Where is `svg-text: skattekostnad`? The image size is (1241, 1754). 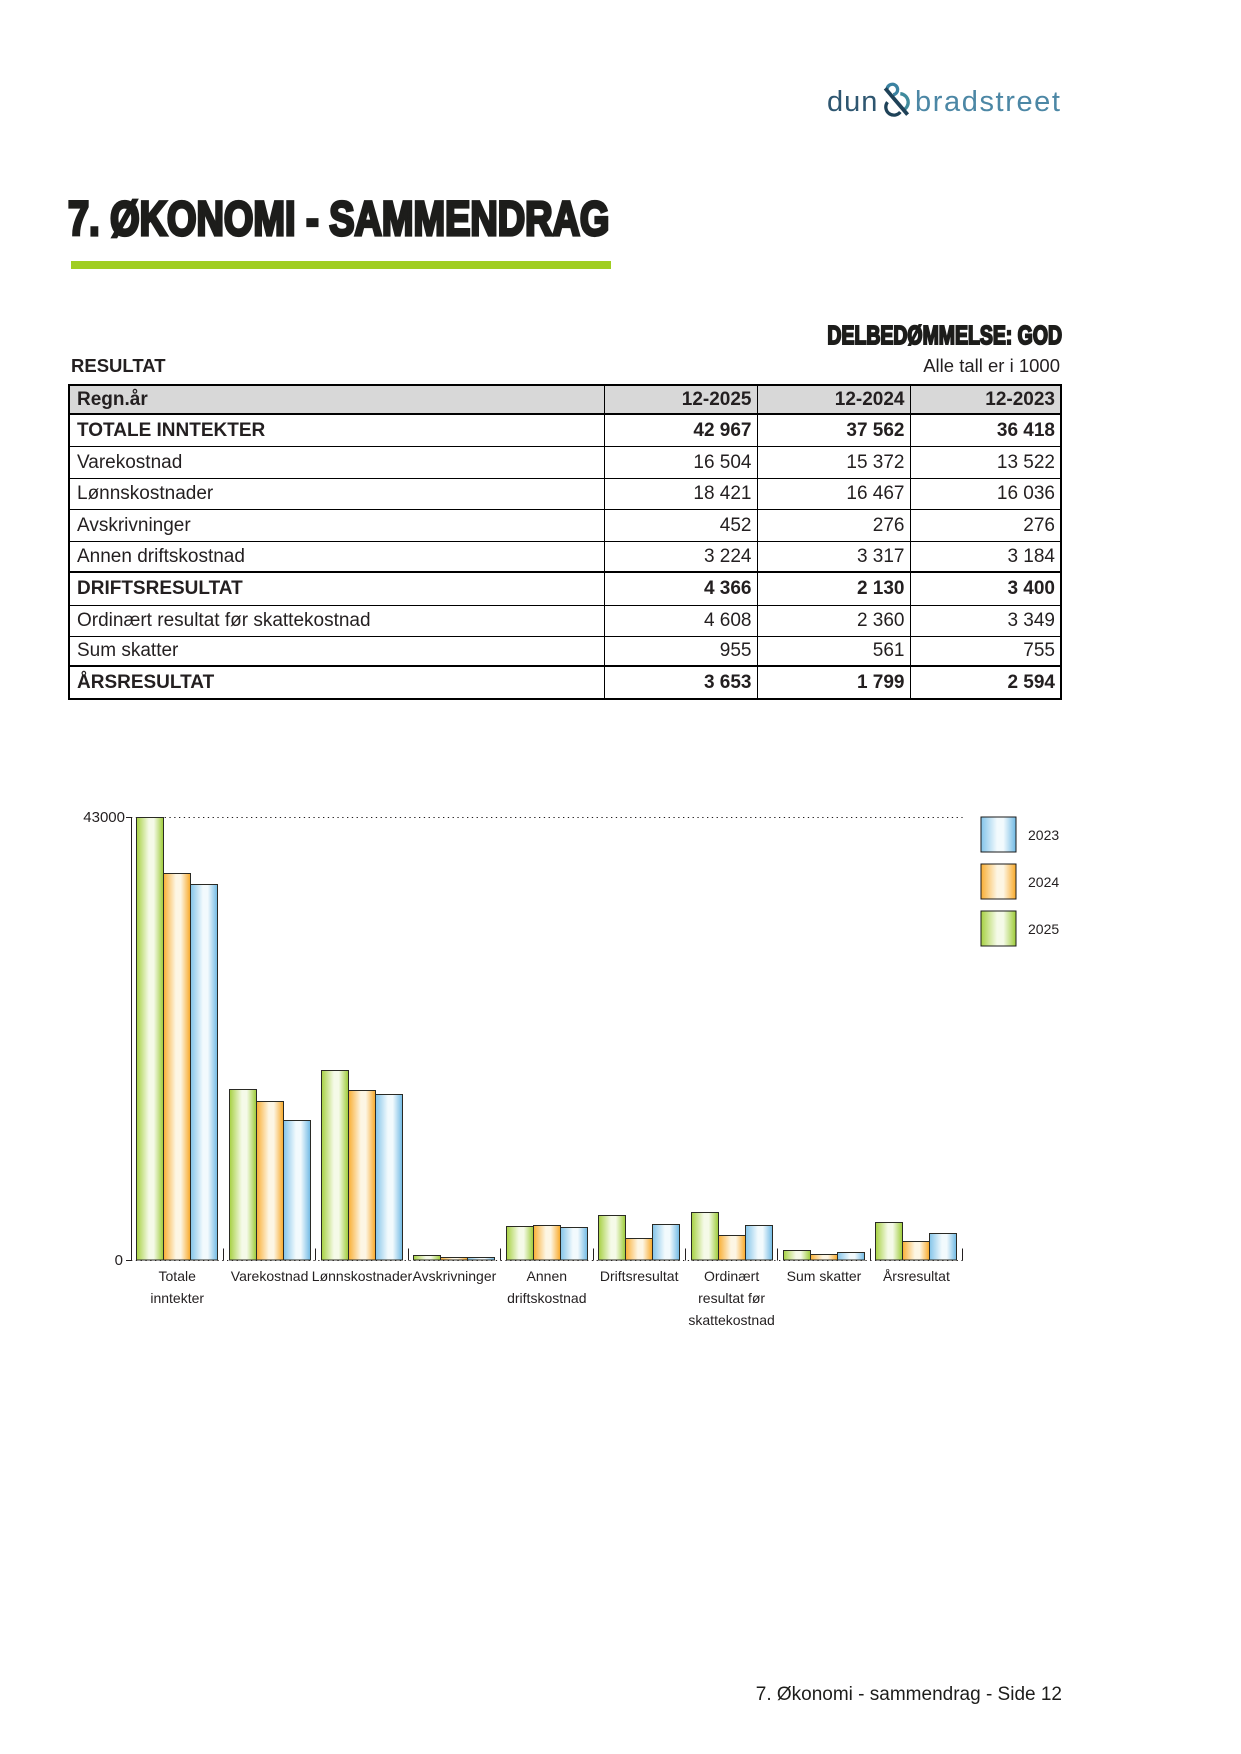
svg-text: skattekostnad is located at coordinates (731, 1320).